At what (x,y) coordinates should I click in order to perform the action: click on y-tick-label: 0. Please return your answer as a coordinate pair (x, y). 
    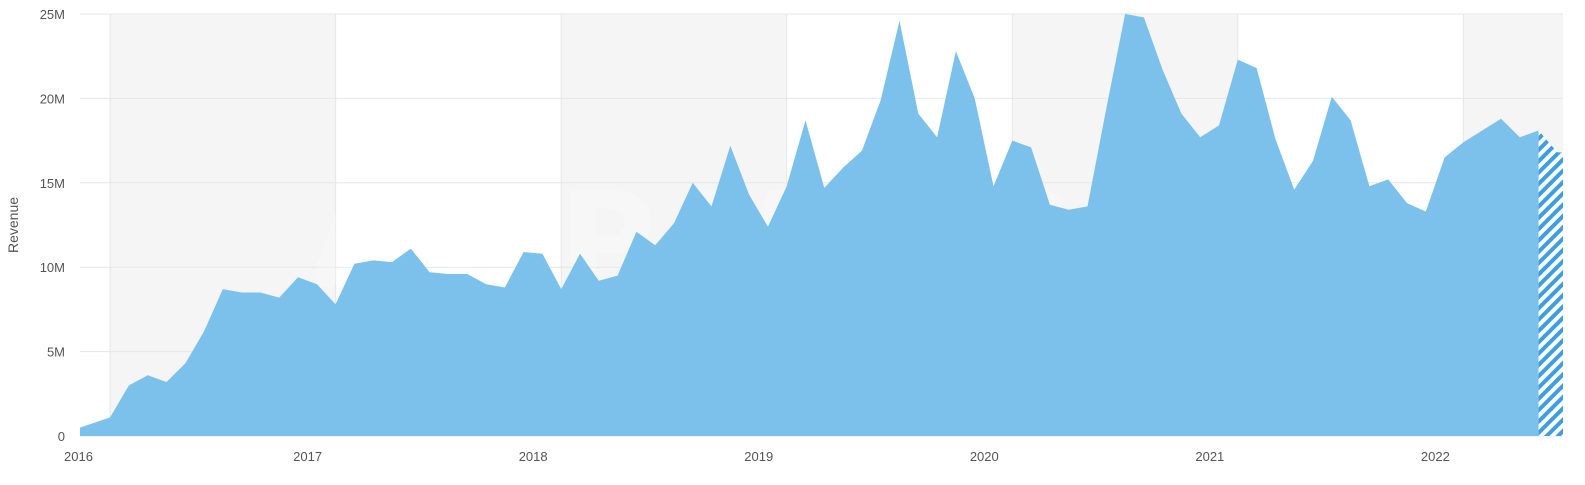
    Looking at the image, I should click on (61, 436).